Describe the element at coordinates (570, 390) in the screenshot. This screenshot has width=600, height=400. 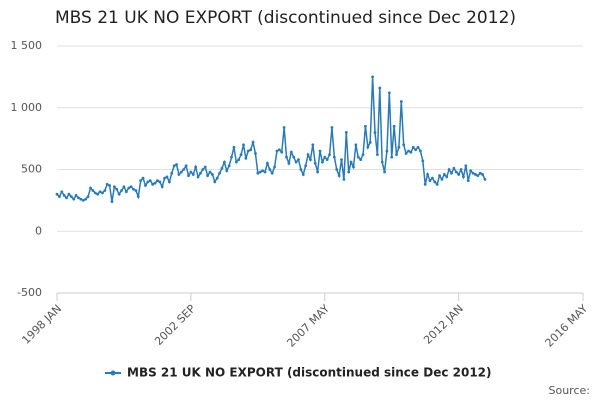
I see `source: Source:` at that location.